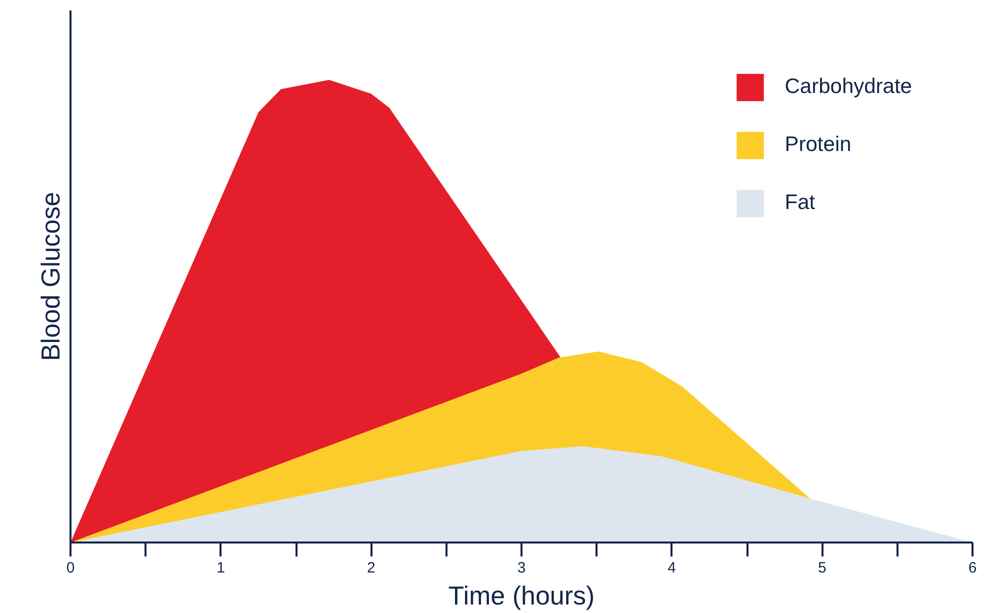 Image resolution: width=992 pixels, height=613 pixels. Describe the element at coordinates (221, 568) in the screenshot. I see `x-tick-label: 1` at that location.